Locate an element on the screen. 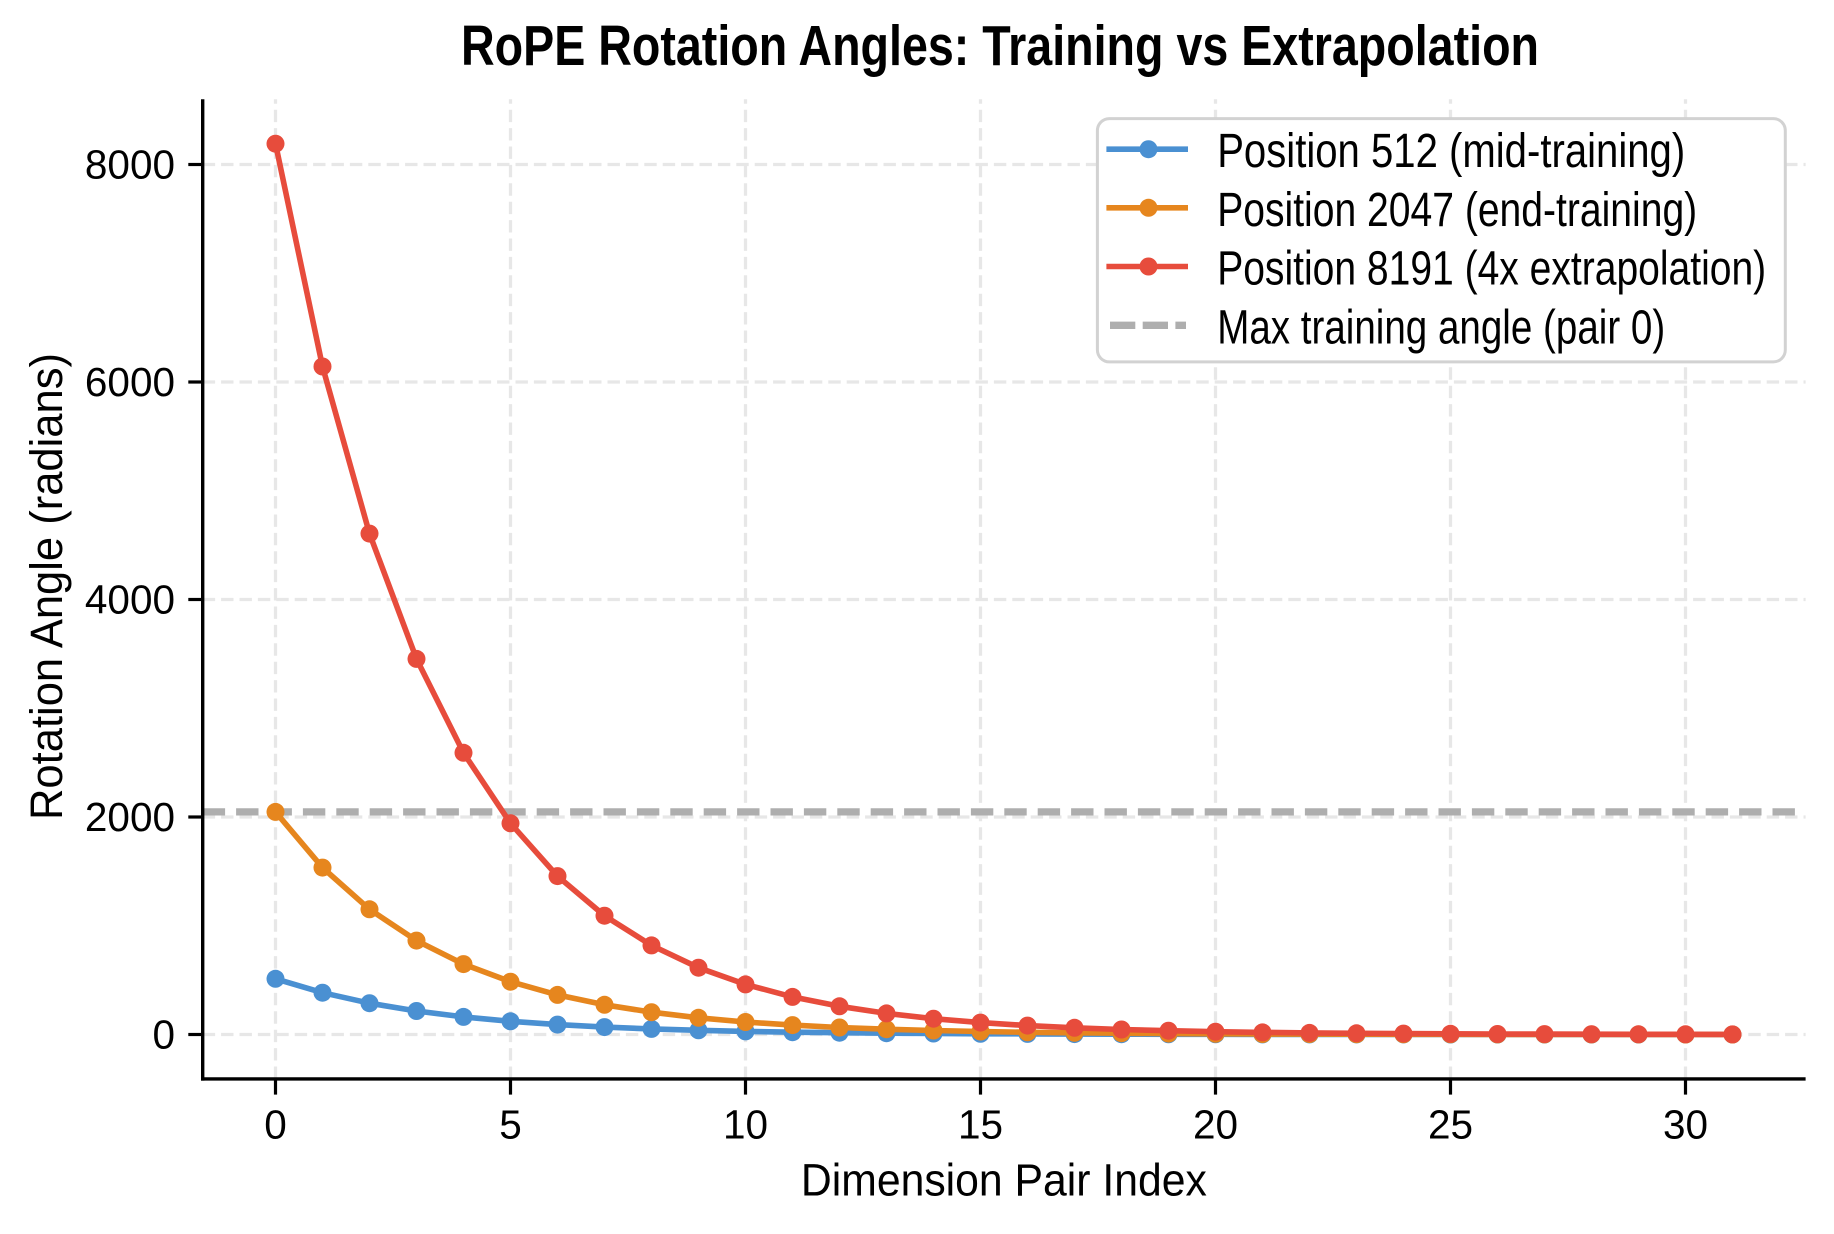 This screenshot has width=1834, height=1234. svg-text: 2000 is located at coordinates (130, 817).